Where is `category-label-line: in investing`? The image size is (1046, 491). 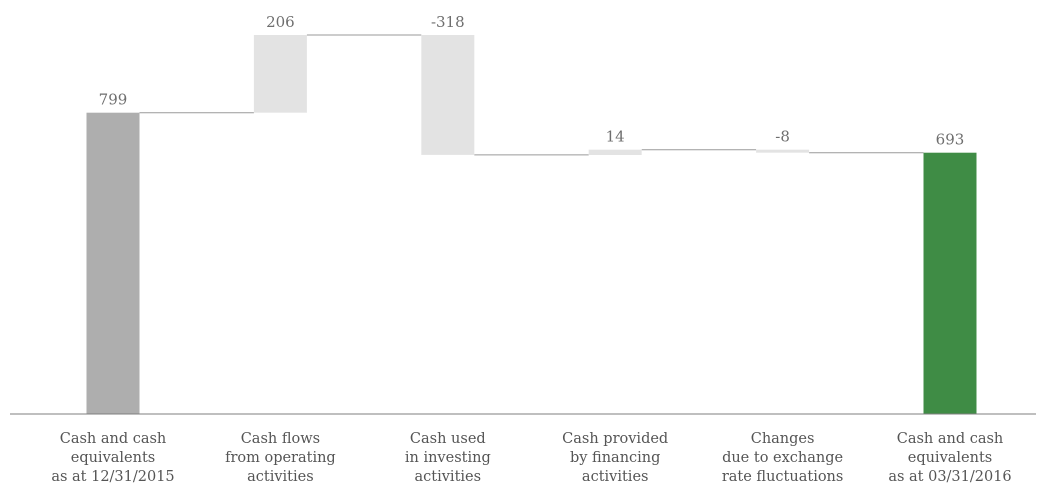 category-label-line: in investing is located at coordinates (448, 458).